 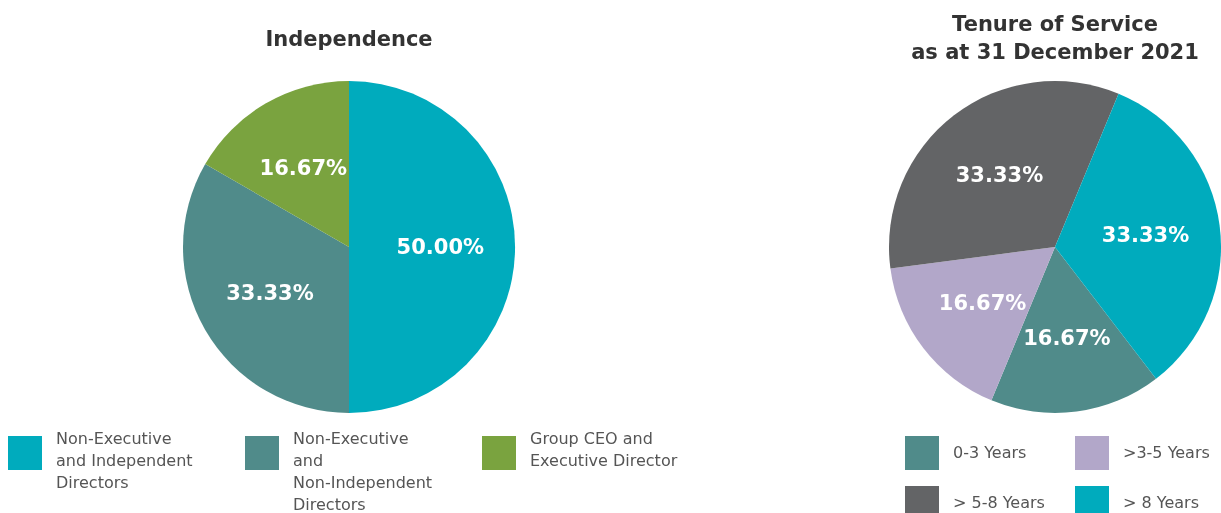 What do you see at coordinates (349, 39) in the screenshot?
I see `chart-title: Independence` at bounding box center [349, 39].